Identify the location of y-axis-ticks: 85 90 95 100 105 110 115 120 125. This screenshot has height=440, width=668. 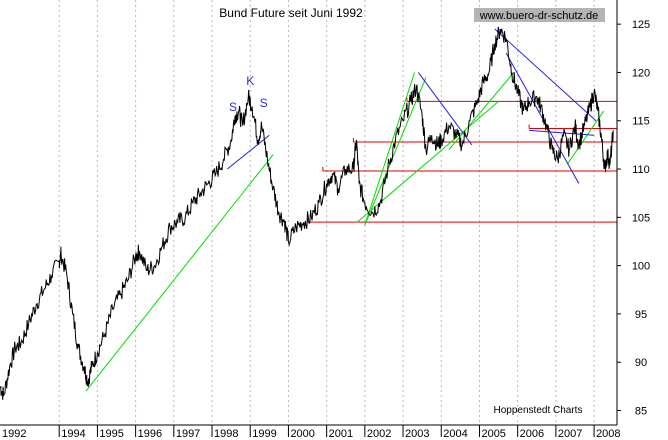
(633, 218).